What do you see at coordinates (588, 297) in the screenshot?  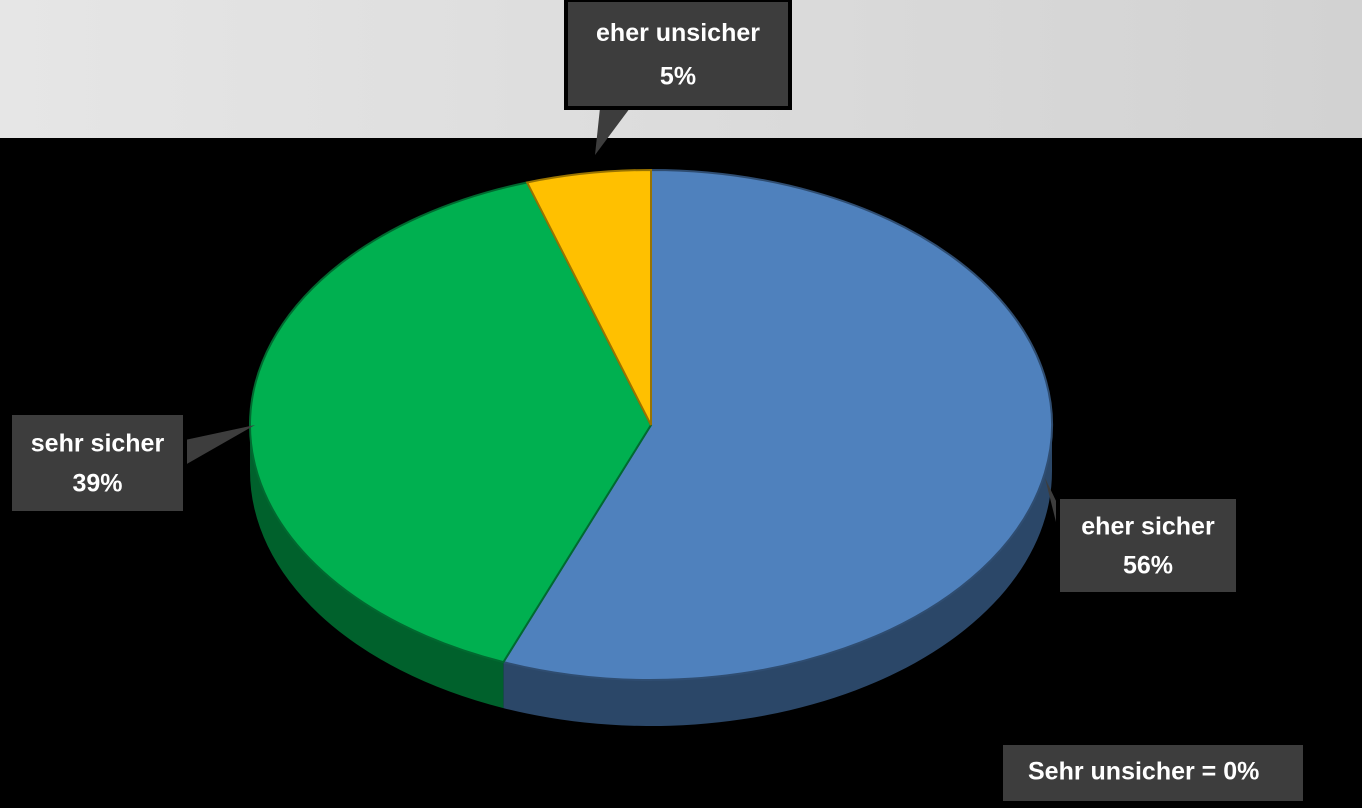 I see `pie-slice` at bounding box center [588, 297].